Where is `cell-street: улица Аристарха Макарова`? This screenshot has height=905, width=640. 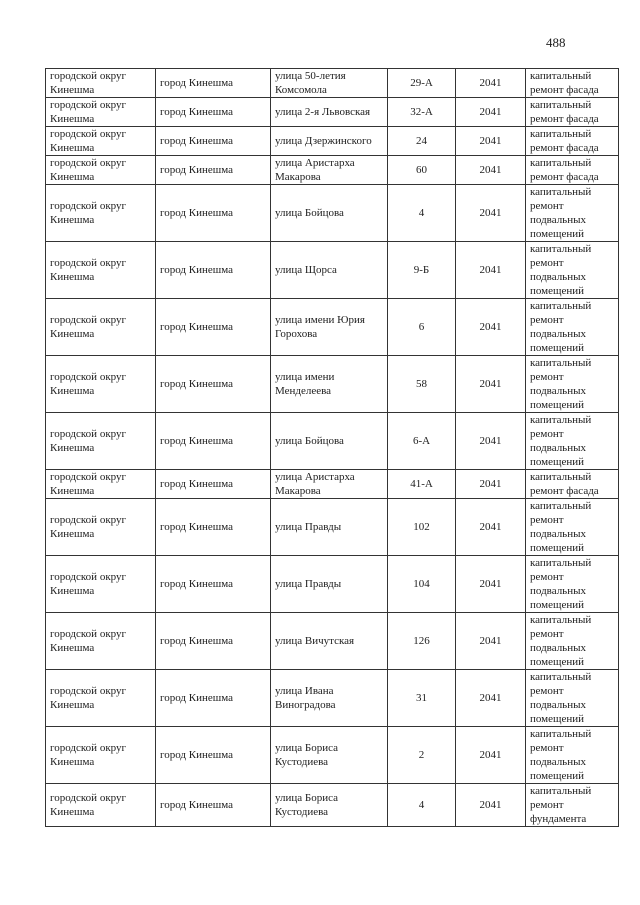
cell-street: улица Аристарха Макарова is located at coordinates (329, 170).